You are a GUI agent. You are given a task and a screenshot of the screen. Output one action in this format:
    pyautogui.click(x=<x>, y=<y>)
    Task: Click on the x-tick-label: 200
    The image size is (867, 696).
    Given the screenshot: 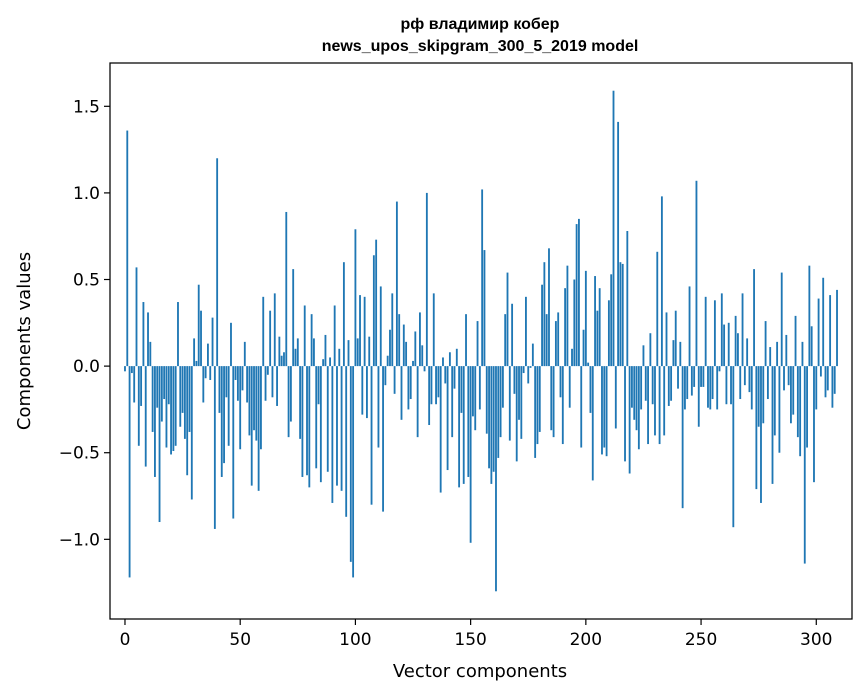 What is the action you would take?
    pyautogui.click(x=586, y=640)
    